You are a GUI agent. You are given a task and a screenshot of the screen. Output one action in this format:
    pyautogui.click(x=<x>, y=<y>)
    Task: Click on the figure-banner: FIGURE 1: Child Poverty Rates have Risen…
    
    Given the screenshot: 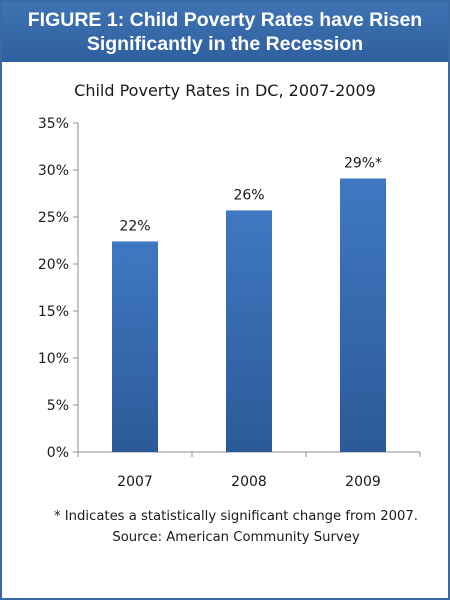 What is the action you would take?
    pyautogui.click(x=225, y=32)
    